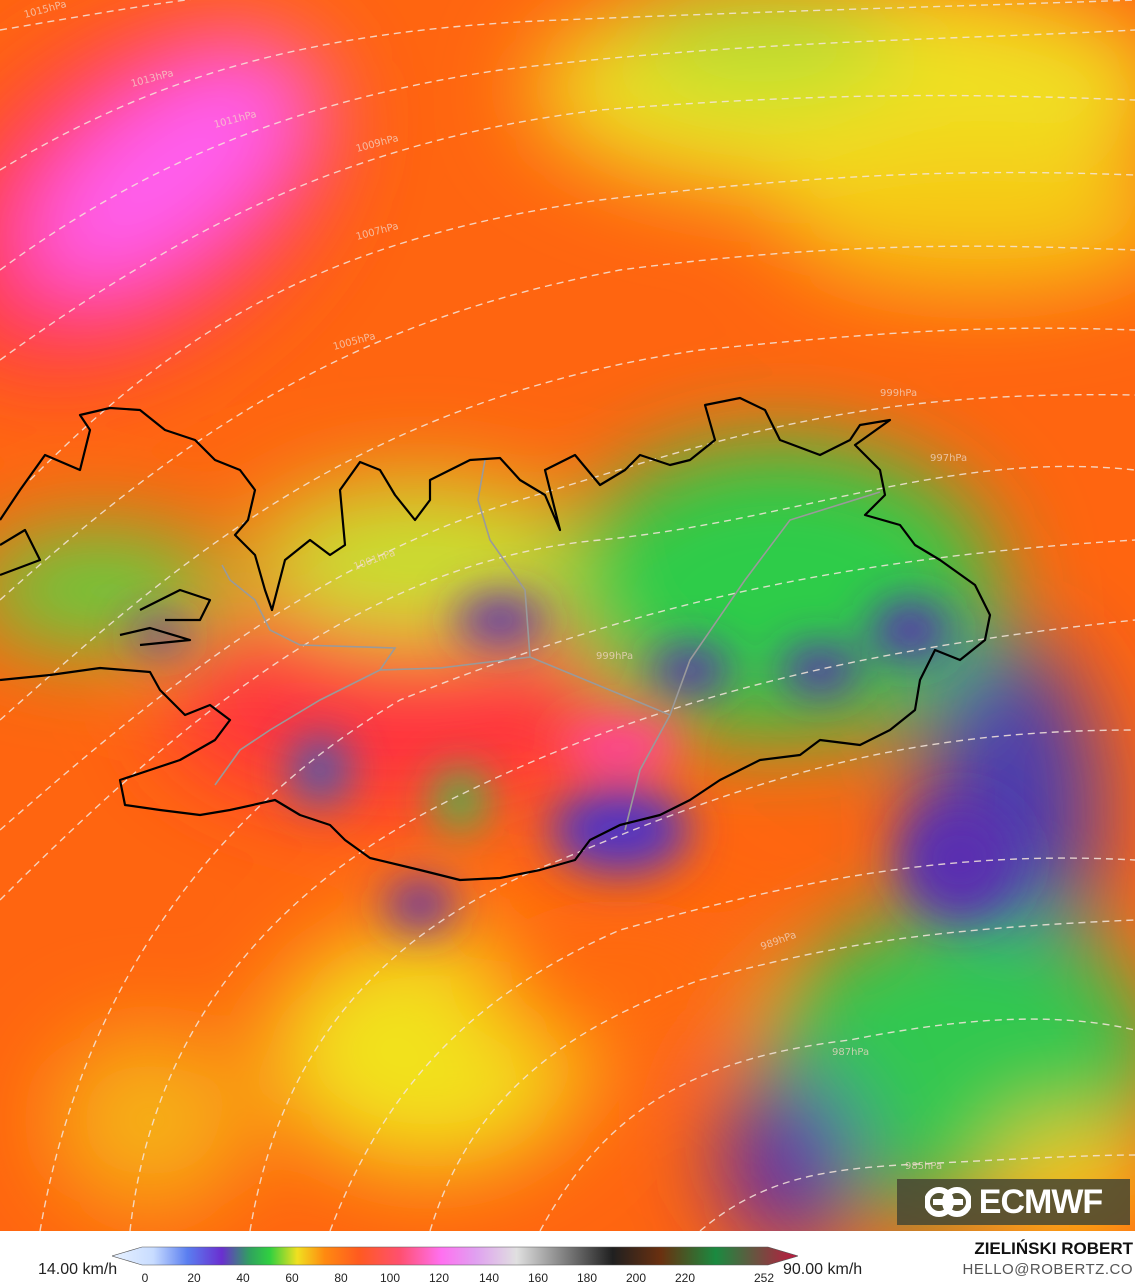 The height and width of the screenshot is (1287, 1135). Describe the element at coordinates (1053, 1248) in the screenshot. I see `author-name: ZIELIŃSKI ROBERT` at that location.